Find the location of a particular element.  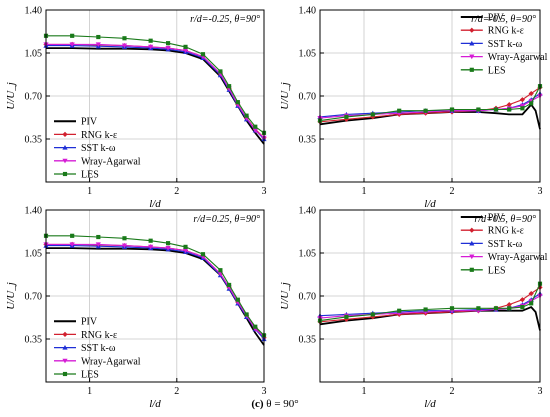

panel-annotation: r/d=-0.25, θ=90° is located at coordinates (225, 19).